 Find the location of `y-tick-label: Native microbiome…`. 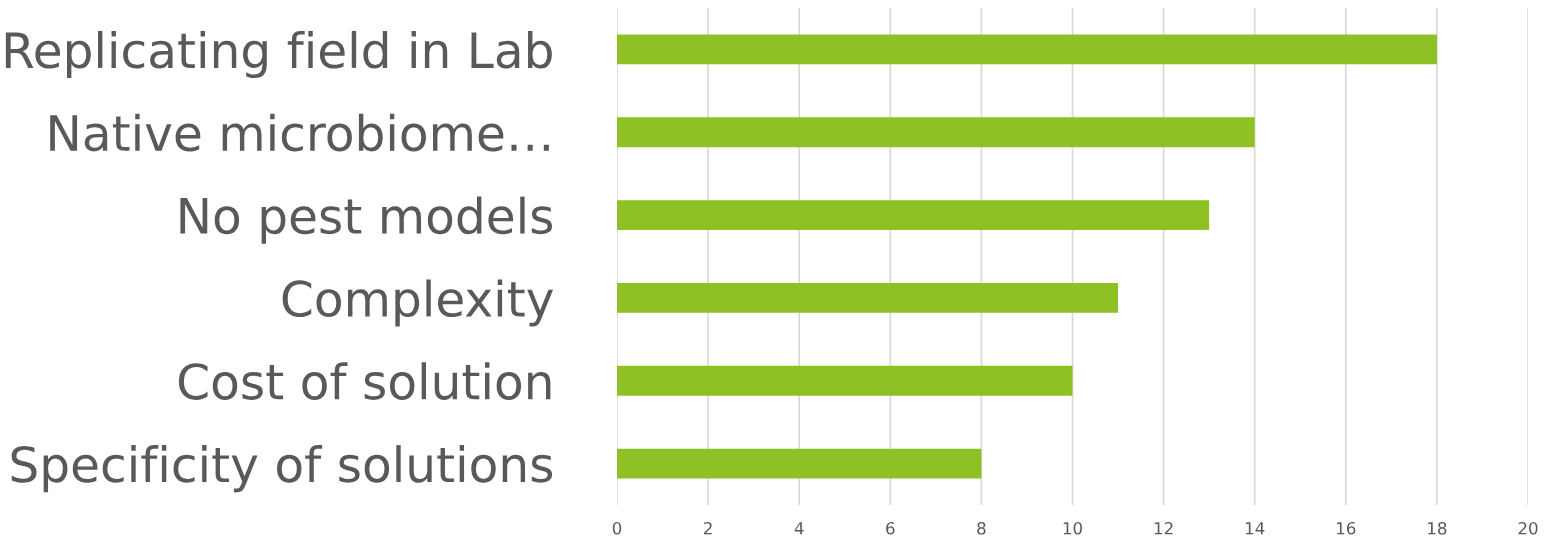

y-tick-label: Native microbiome… is located at coordinates (299, 132).